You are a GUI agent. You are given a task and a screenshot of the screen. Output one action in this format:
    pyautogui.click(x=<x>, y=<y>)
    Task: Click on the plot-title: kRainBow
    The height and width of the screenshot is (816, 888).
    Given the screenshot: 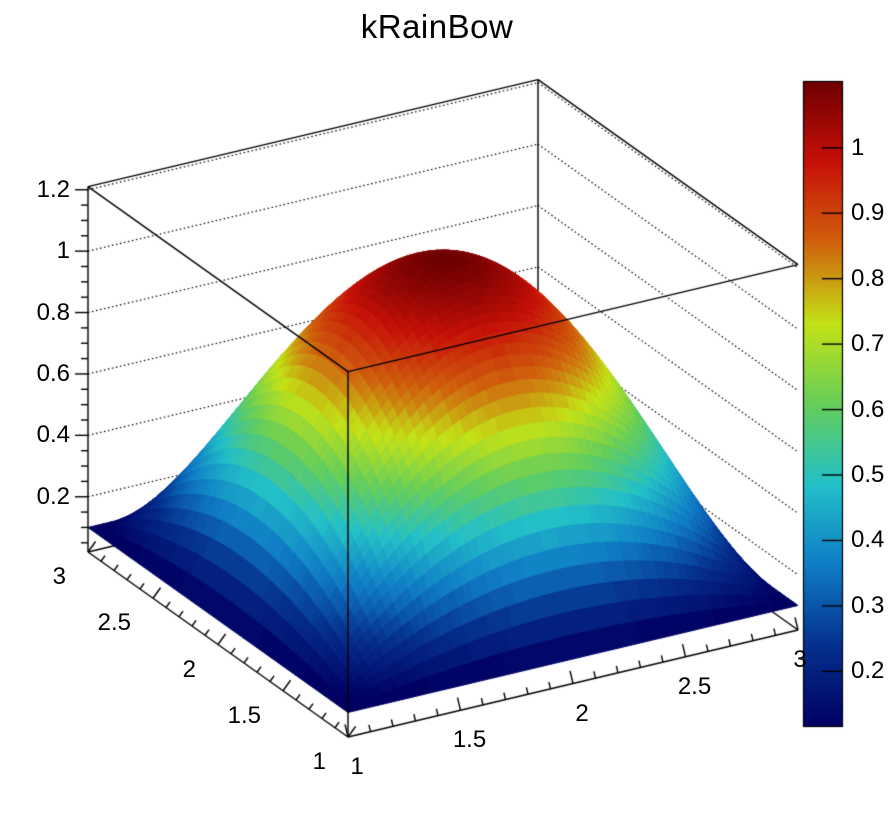 What is the action you would take?
    pyautogui.click(x=437, y=26)
    